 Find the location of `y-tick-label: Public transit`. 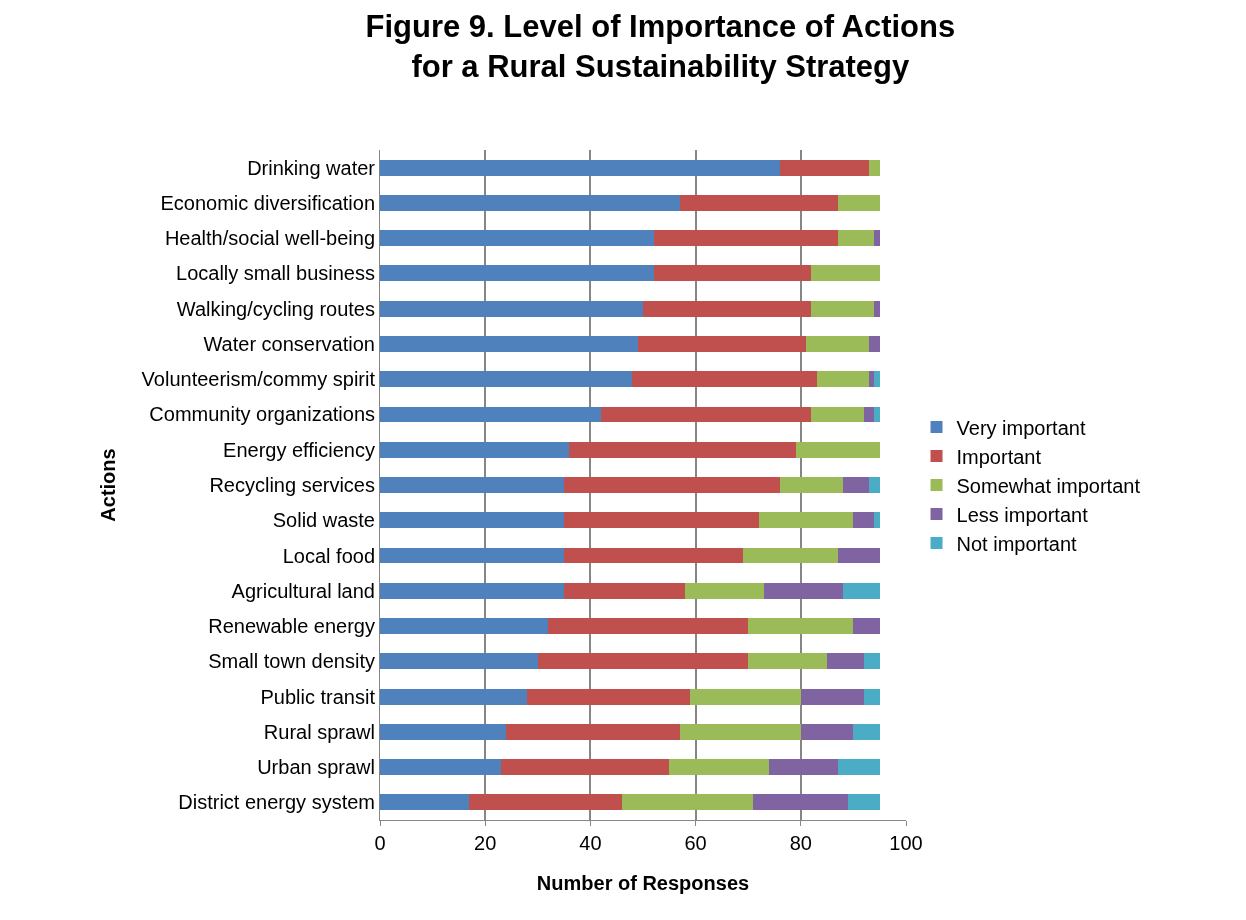

y-tick-label: Public transit is located at coordinates (318, 696).